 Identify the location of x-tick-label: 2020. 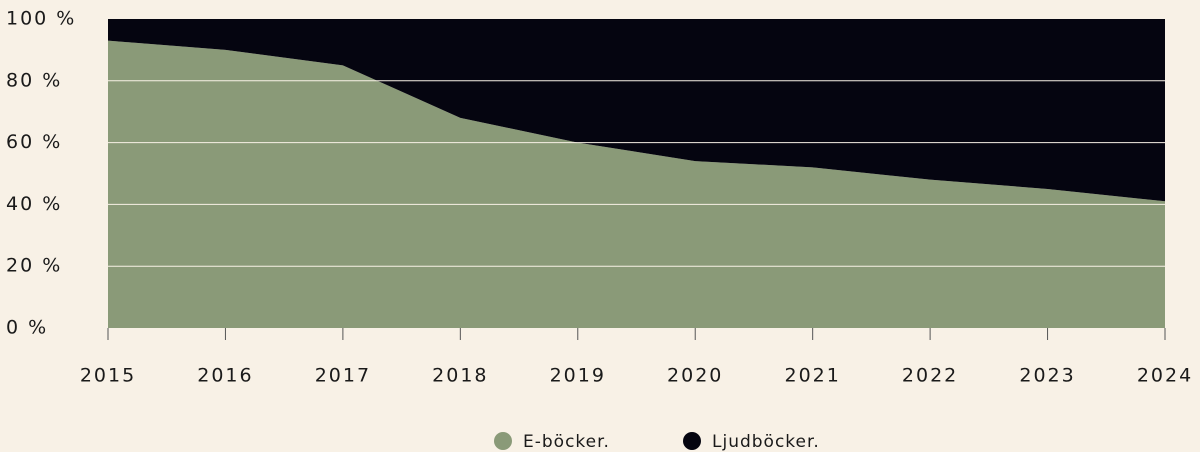
(695, 376).